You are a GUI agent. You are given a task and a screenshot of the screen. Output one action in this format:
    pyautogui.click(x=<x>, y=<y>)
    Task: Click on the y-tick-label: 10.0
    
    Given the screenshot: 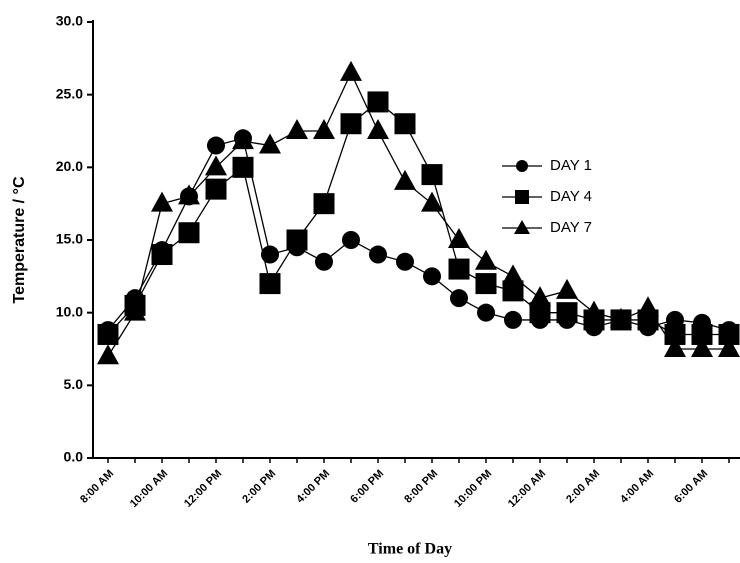 What is the action you would take?
    pyautogui.click(x=69, y=311)
    